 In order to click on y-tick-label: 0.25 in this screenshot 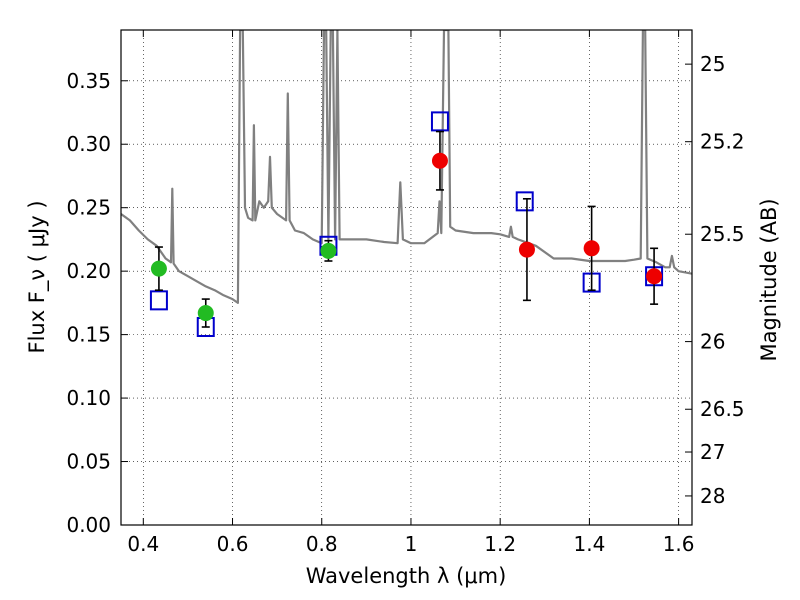, I will do `click(88, 208)`.